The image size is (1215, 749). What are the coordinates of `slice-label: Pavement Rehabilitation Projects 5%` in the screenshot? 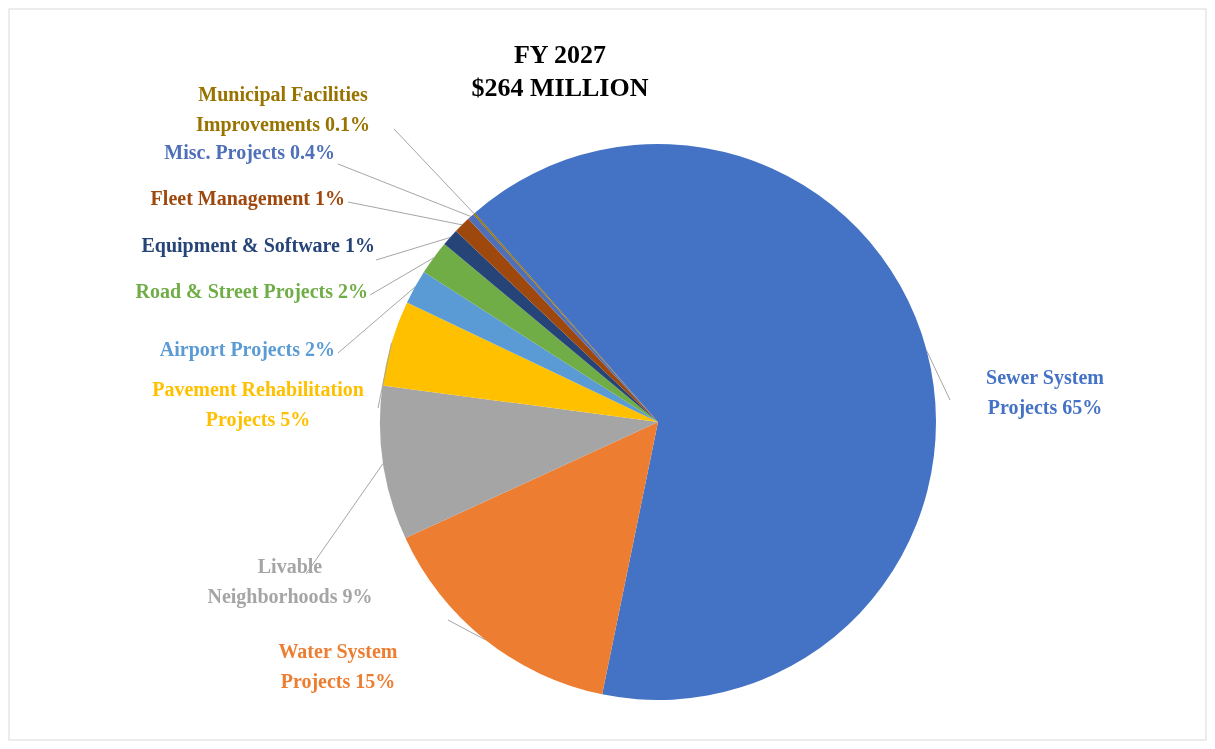 It's located at (258, 404).